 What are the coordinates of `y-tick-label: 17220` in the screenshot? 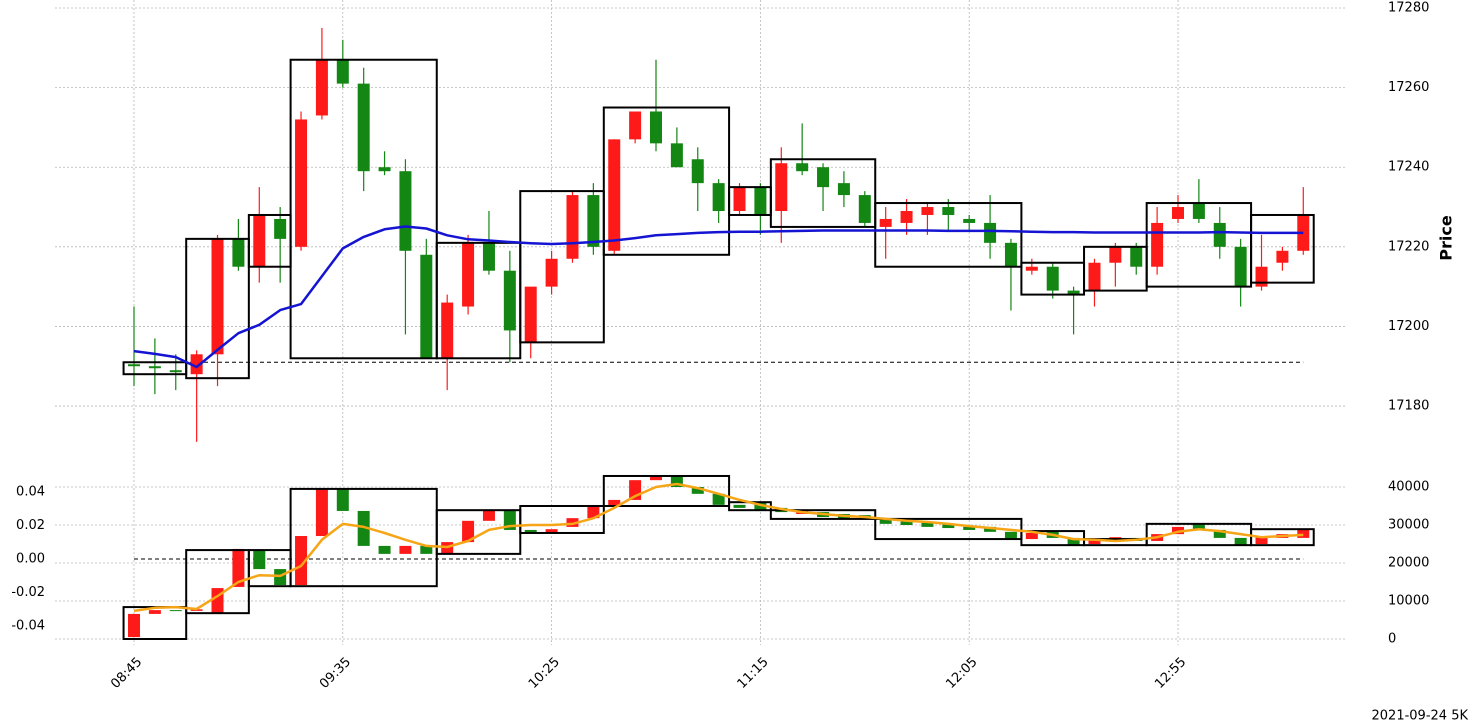 It's located at (1408, 246).